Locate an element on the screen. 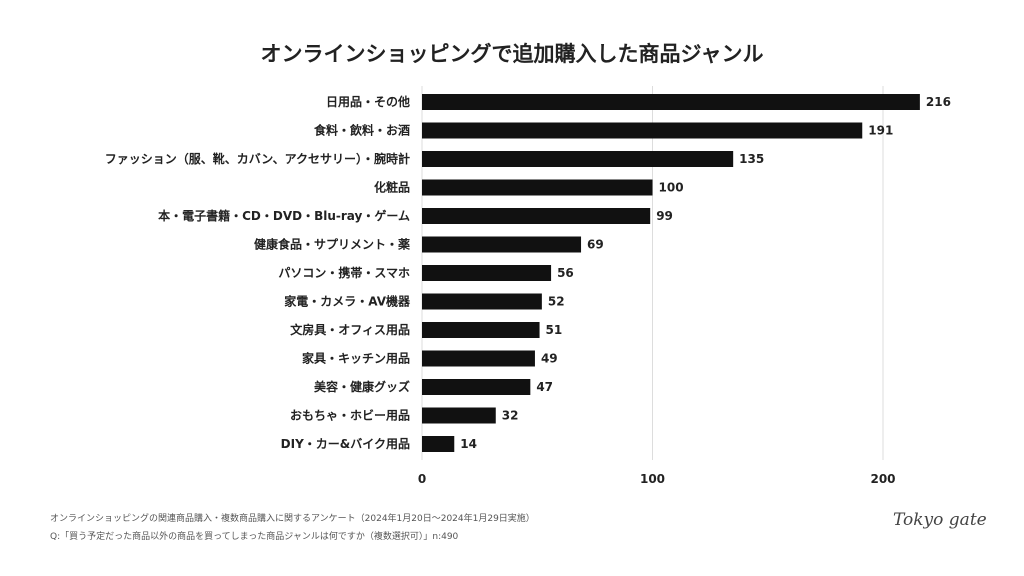 Image resolution: width=1024 pixels, height=576 pixels. data-label: 49 is located at coordinates (549, 359).